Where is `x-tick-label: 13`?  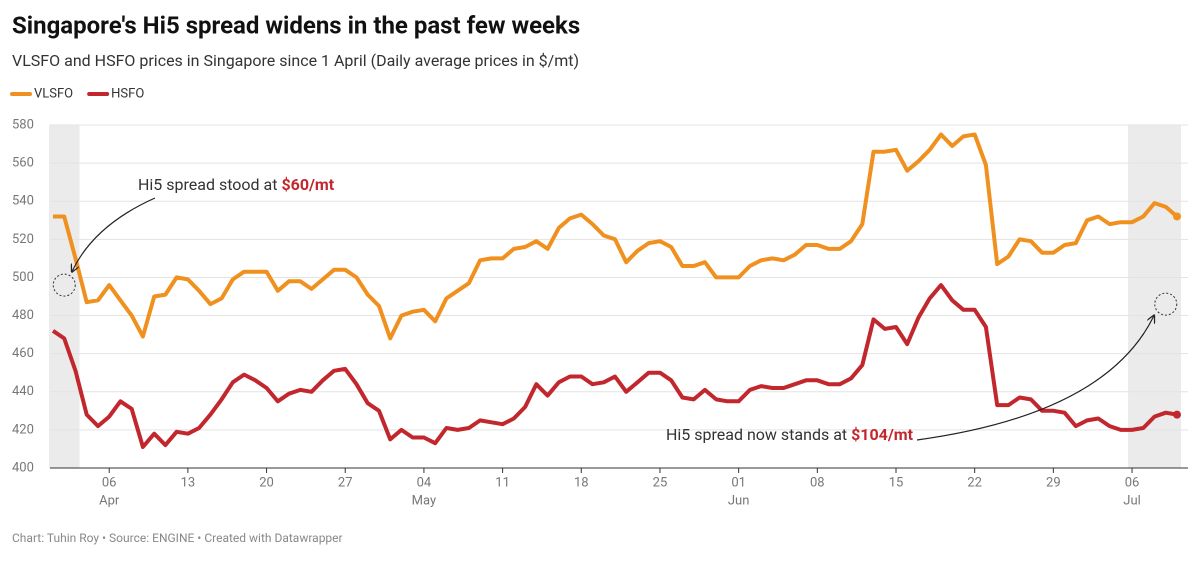
x-tick-label: 13 is located at coordinates (188, 482).